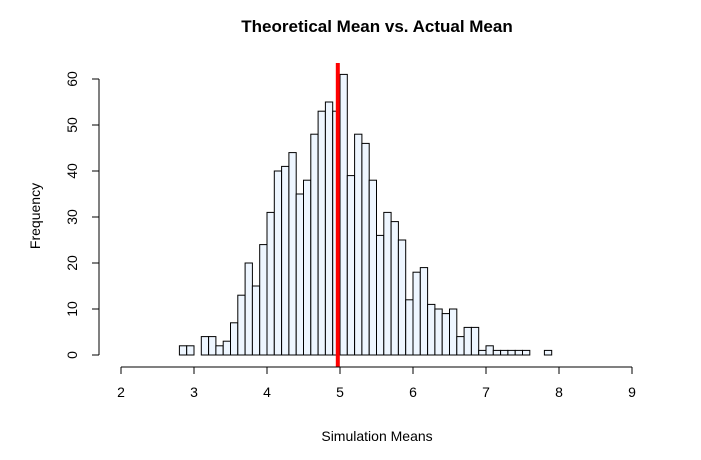  I want to click on x-tick-label: 6, so click(413, 392).